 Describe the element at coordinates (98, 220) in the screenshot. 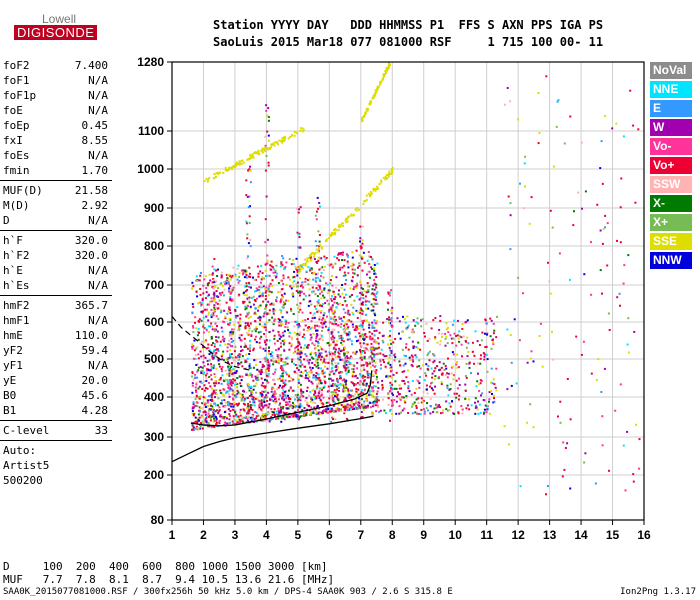

I see `param-value: N/A` at that location.